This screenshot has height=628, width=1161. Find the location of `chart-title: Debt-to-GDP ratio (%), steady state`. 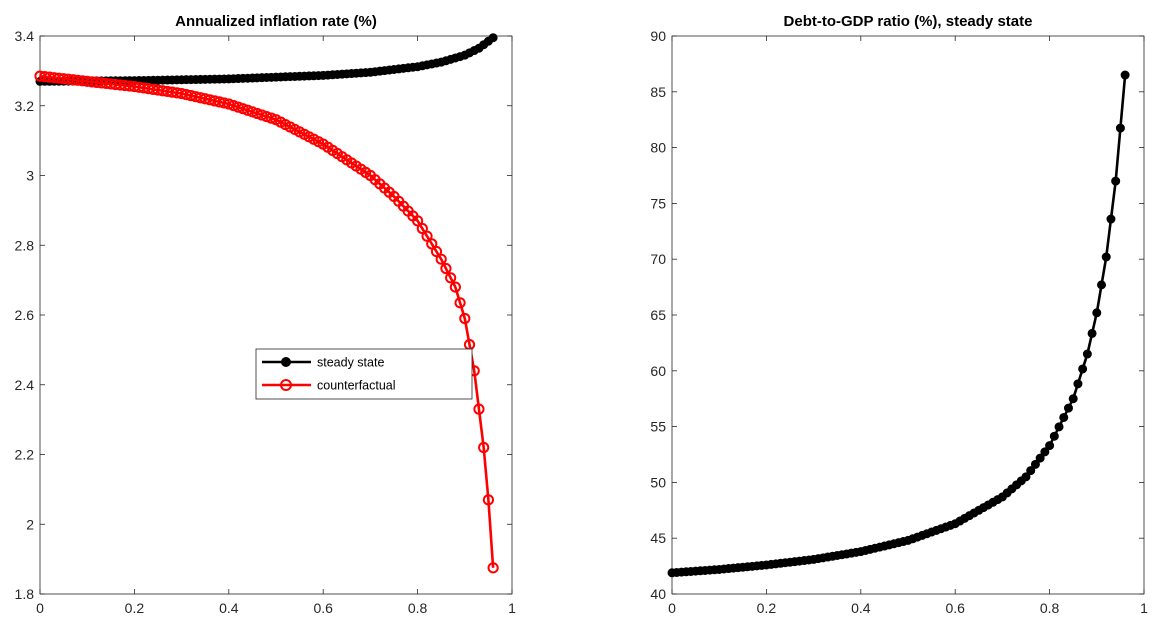

chart-title: Debt-to-GDP ratio (%), steady state is located at coordinates (908, 21).